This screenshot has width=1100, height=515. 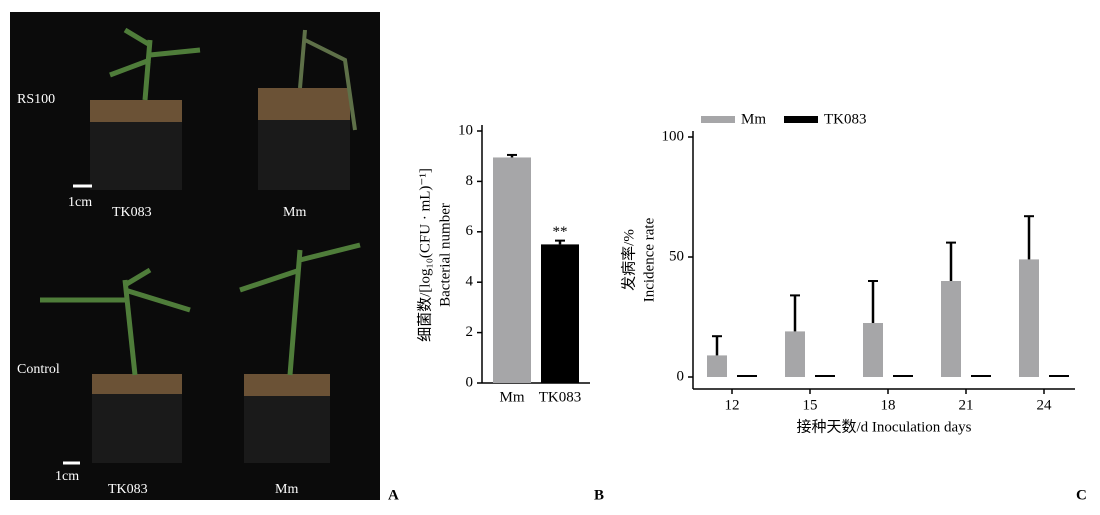 What do you see at coordinates (888, 405) in the screenshot?
I see `x-tick-label: 18` at bounding box center [888, 405].